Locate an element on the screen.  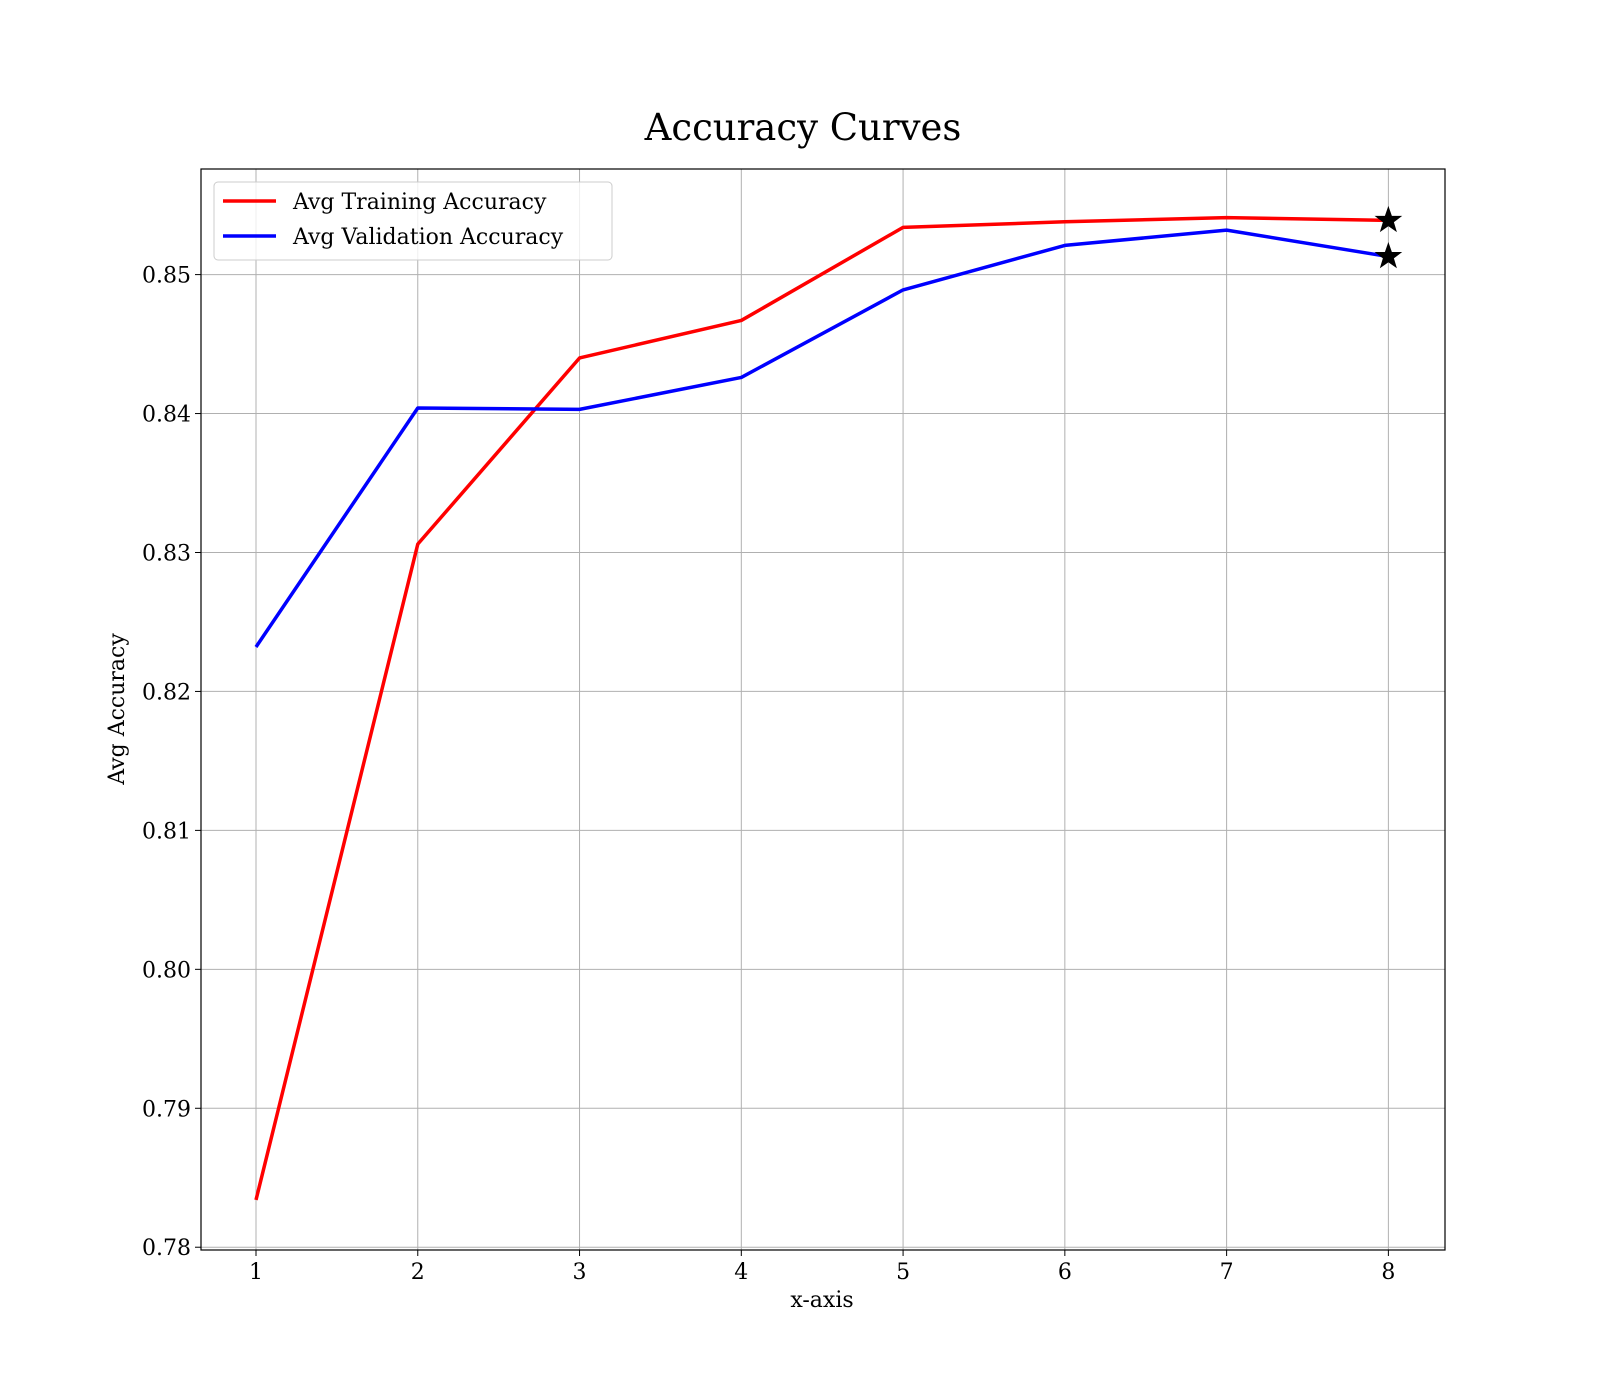
x-tick-label: 5 is located at coordinates (903, 1272).